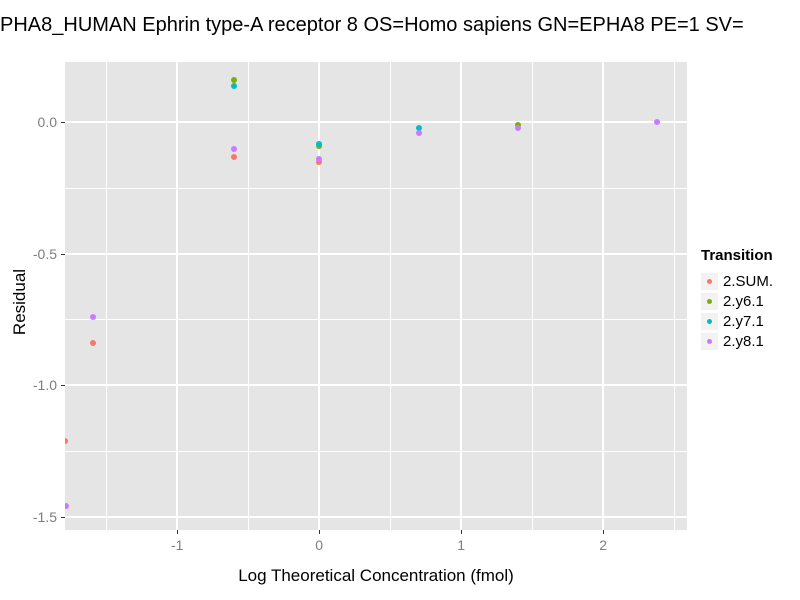 The image size is (800, 600). I want to click on x-tick-label: 2, so click(603, 545).